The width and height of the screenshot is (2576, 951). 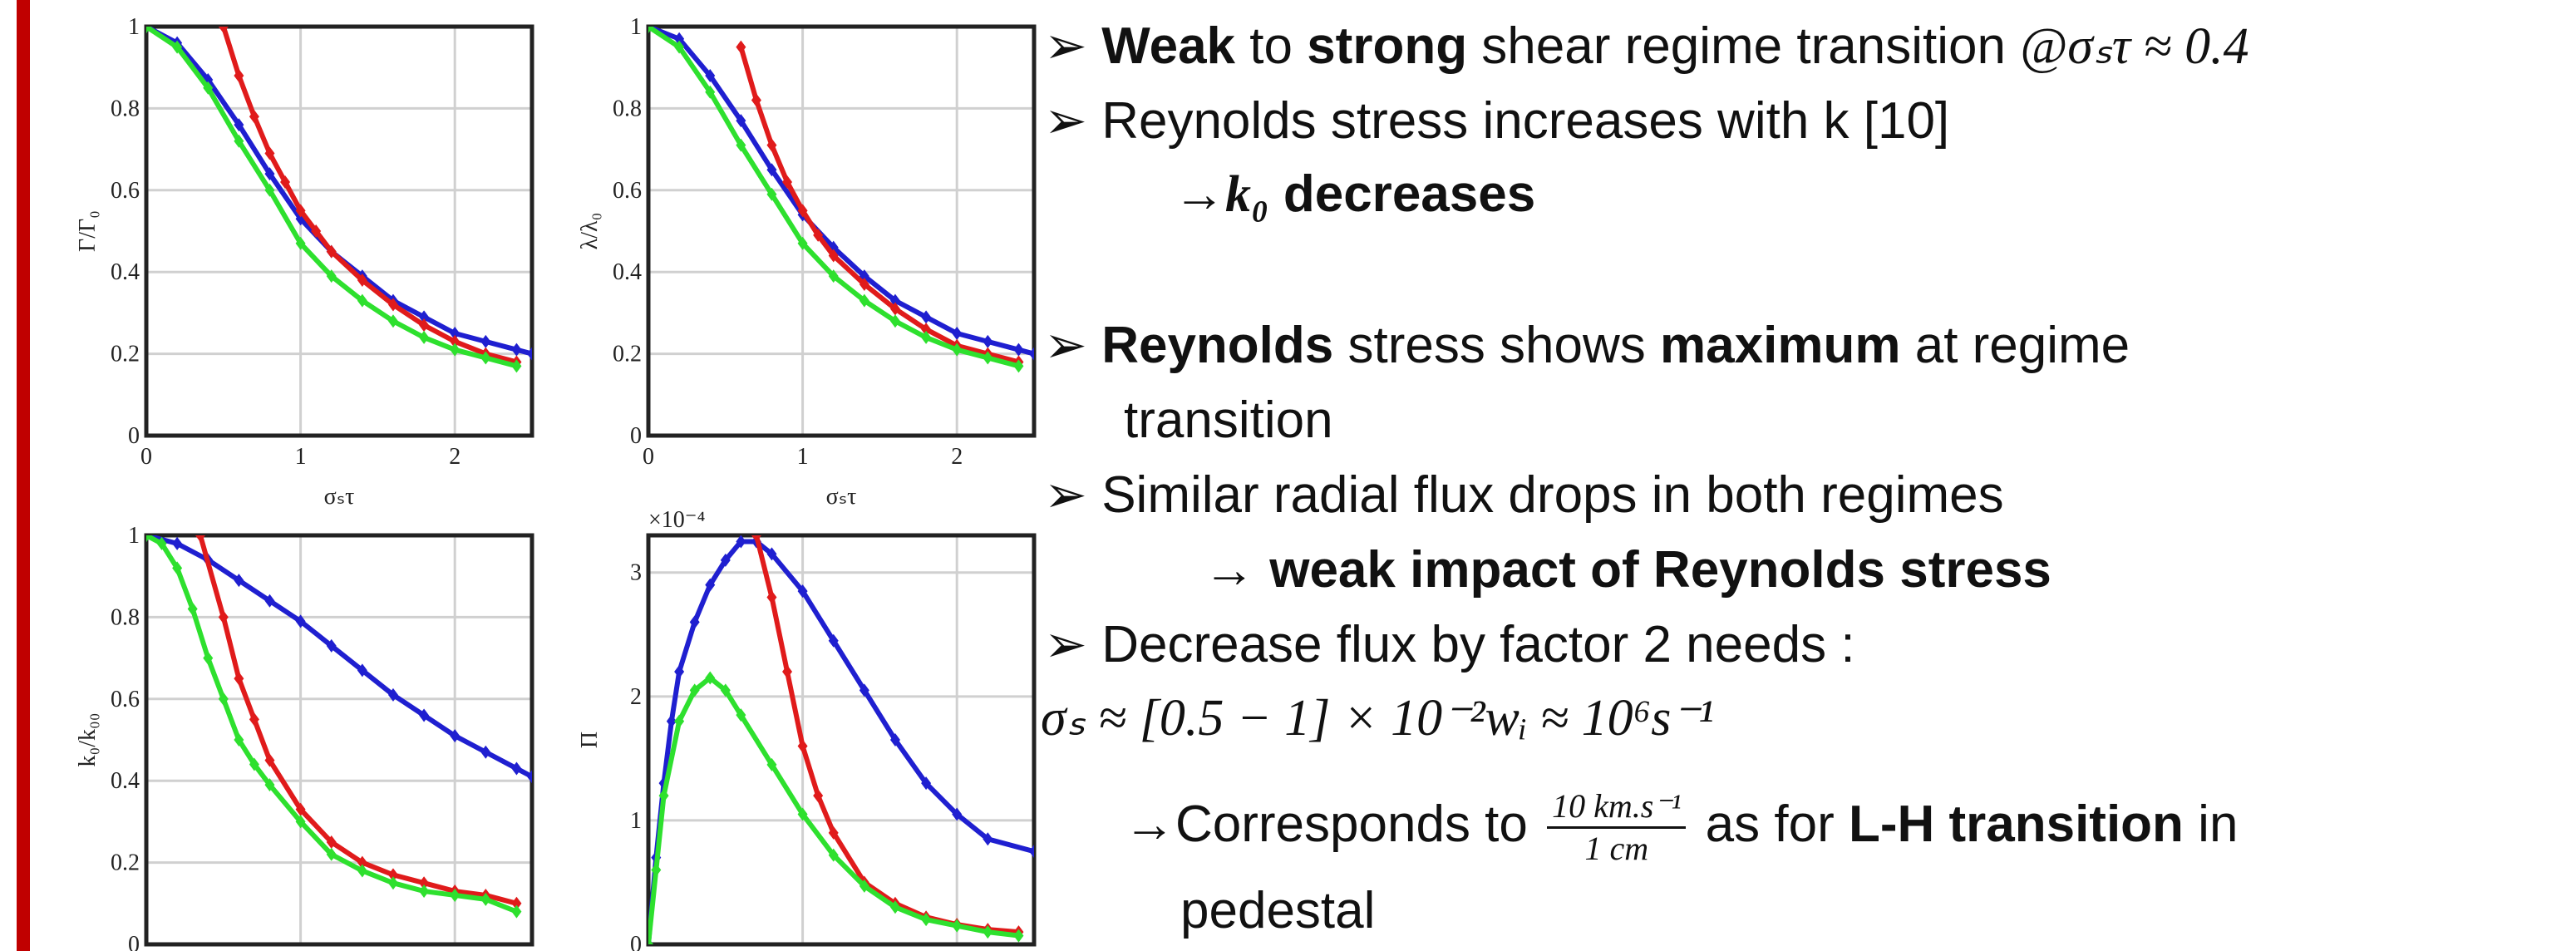 What do you see at coordinates (803, 457) in the screenshot?
I see `x-tick-label: 1` at bounding box center [803, 457].